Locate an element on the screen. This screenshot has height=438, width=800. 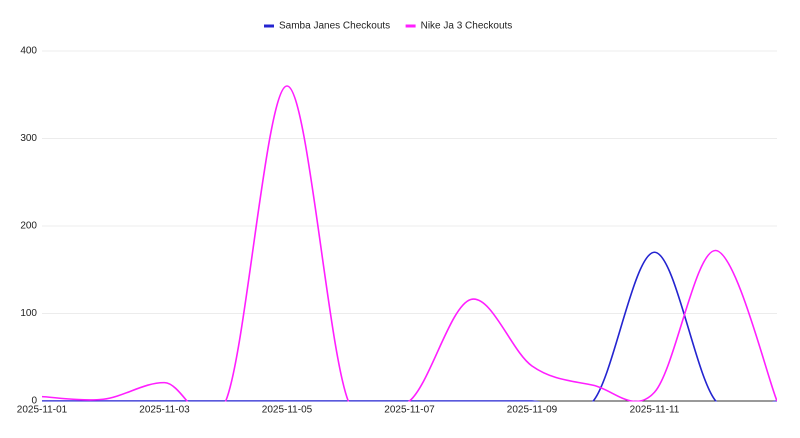
y-tick-label: 300 is located at coordinates (28, 138).